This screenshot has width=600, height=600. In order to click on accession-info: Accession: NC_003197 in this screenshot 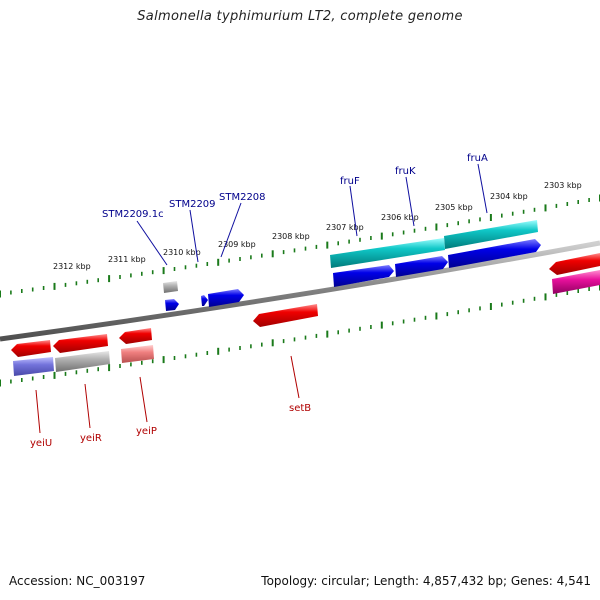, I will do `click(77, 581)`.